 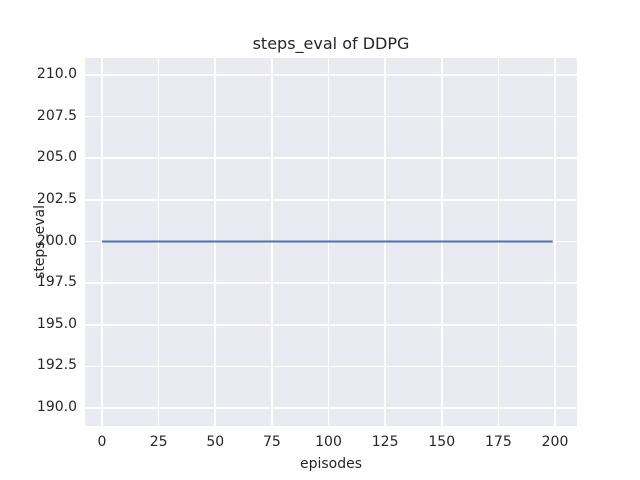 I want to click on y-tick-label: 195.0, so click(x=56, y=323).